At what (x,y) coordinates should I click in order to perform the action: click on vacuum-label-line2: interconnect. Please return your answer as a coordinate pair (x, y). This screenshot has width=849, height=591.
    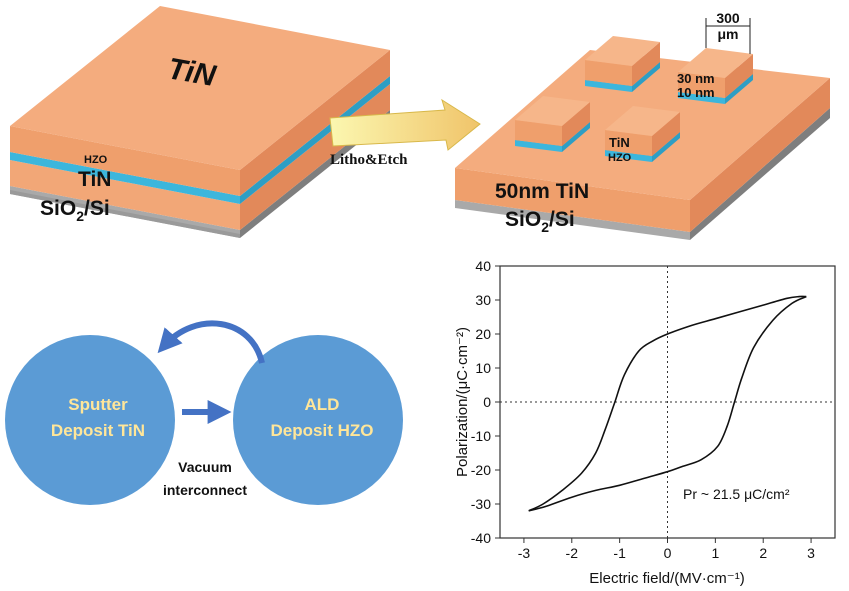
    Looking at the image, I should click on (205, 490).